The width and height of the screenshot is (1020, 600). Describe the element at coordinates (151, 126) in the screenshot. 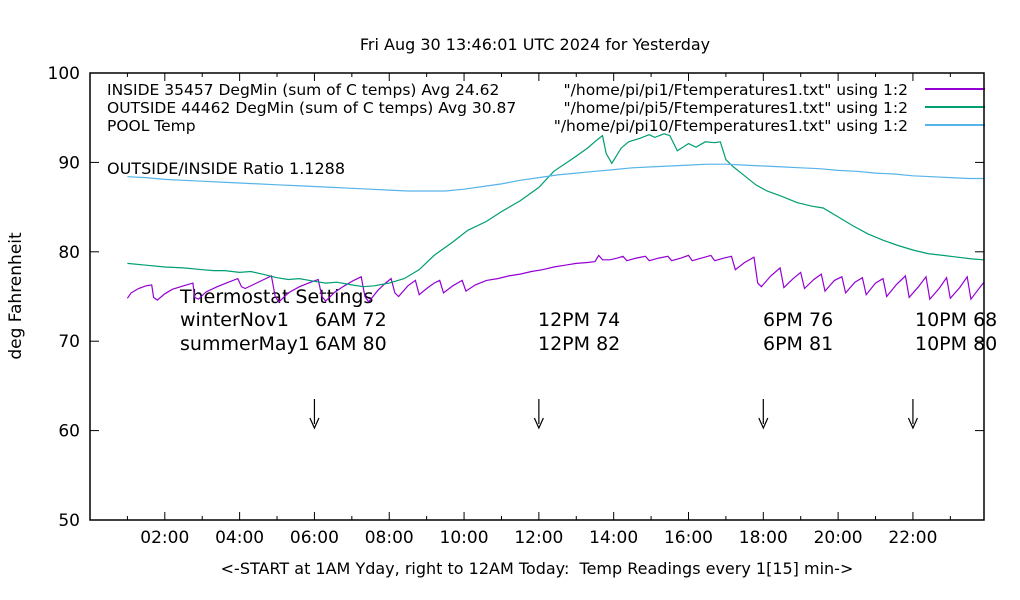

I see `legend-label-pool: POOL Temp` at that location.